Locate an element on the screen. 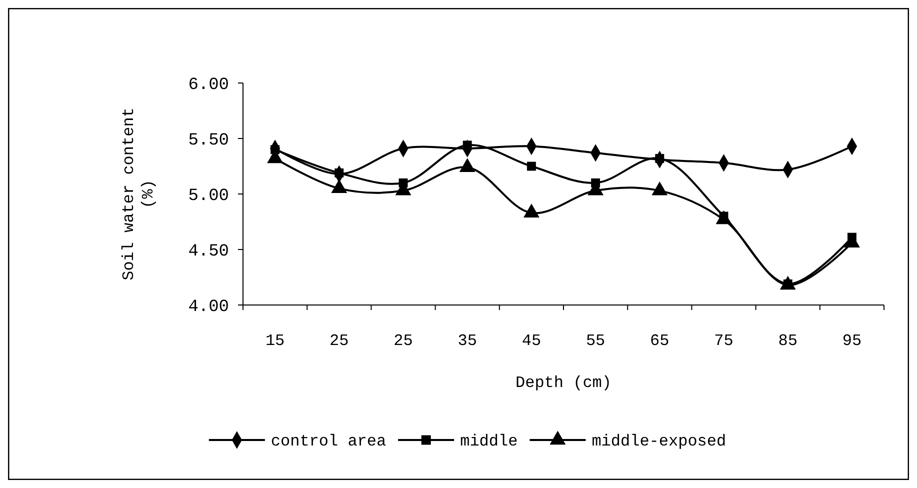 This screenshot has height=488, width=917. x-tick-label: 75 is located at coordinates (724, 341).